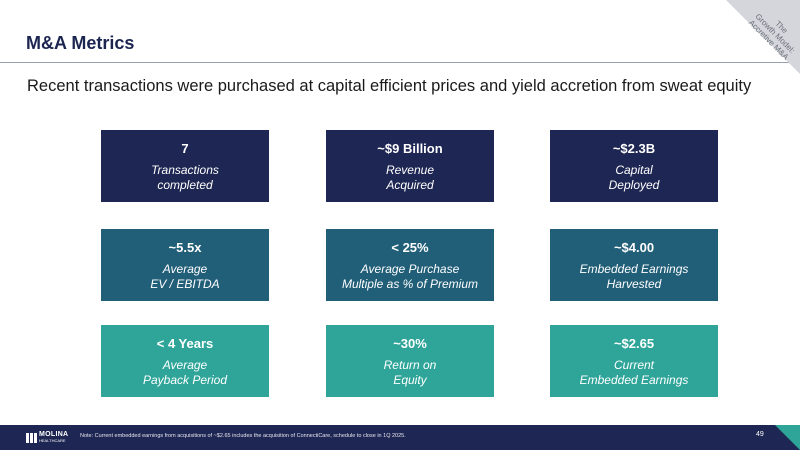  I want to click on metric-tile-transactions: 7 Transactions completed, so click(185, 166).